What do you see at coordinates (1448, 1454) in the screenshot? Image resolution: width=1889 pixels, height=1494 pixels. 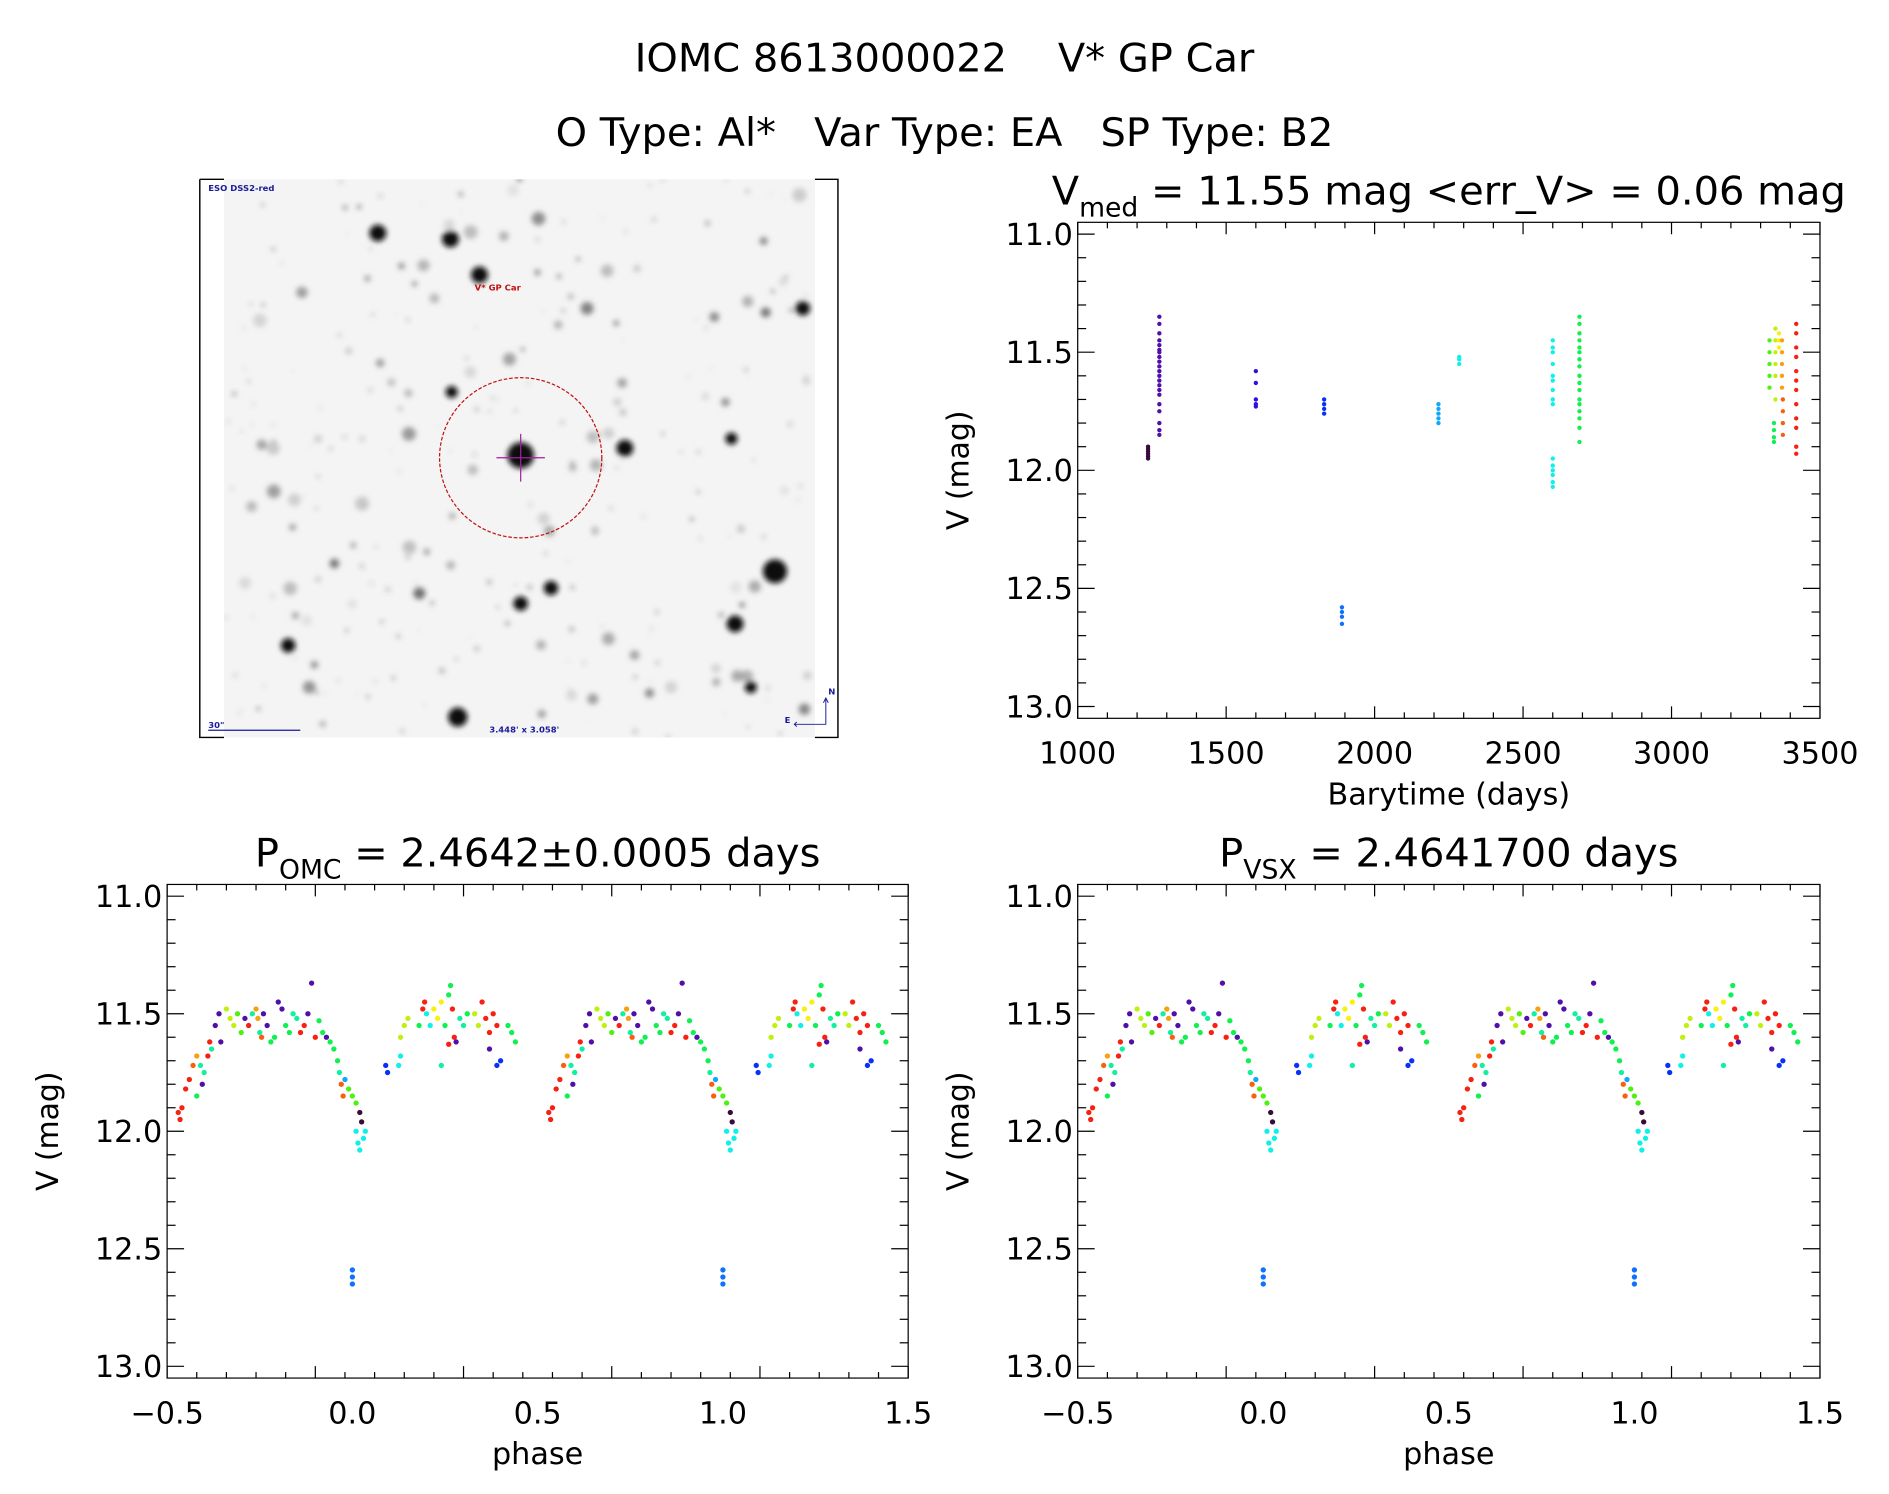 I see `x-axis-label: phase` at bounding box center [1448, 1454].